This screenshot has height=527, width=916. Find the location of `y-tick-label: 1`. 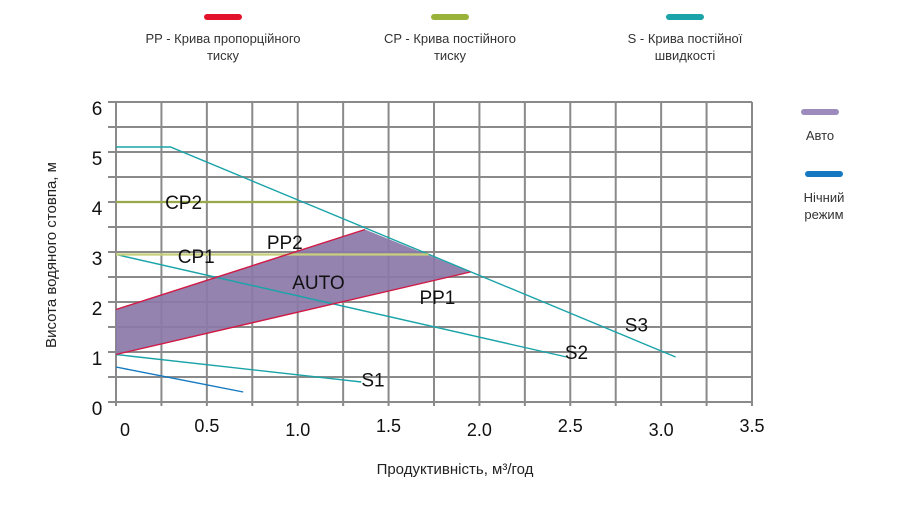

y-tick-label: 1 is located at coordinates (97, 359).